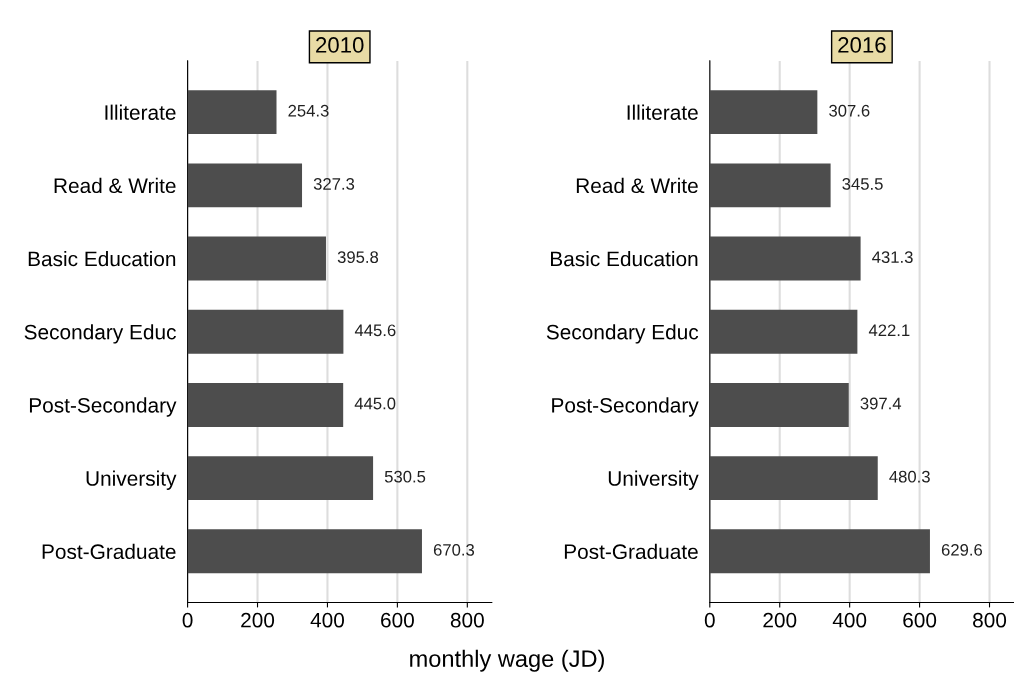  Describe the element at coordinates (308, 110) in the screenshot. I see `data-label: 254.3` at that location.